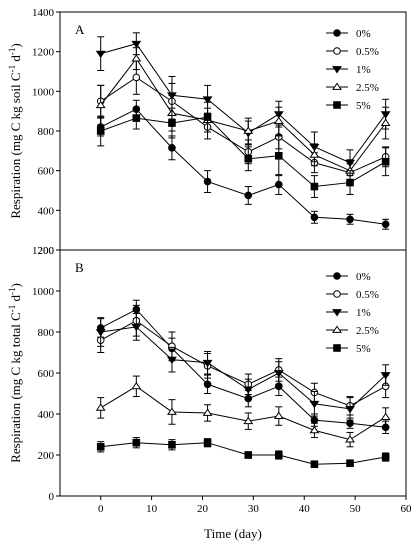 This screenshot has width=415, height=550. Describe the element at coordinates (46, 251) in the screenshot. I see `panel-a-y-tick-label: 200` at that location.